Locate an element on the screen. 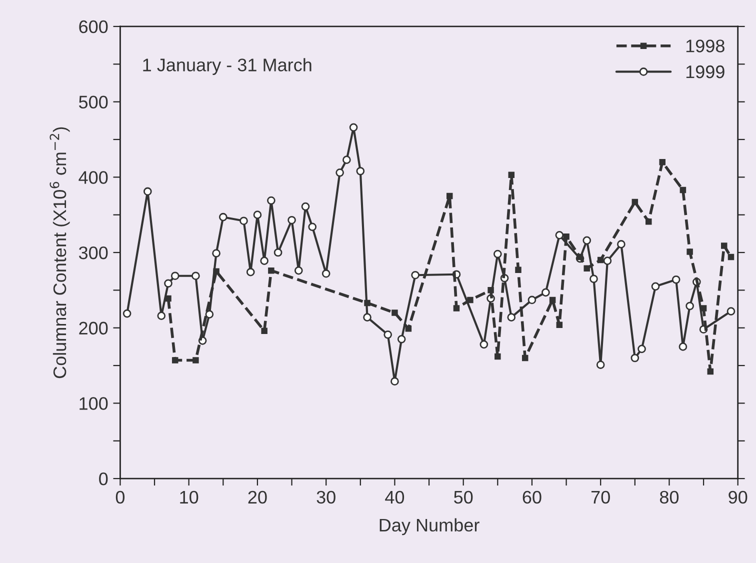 This screenshot has height=563, width=756. x-tick-label: 0 is located at coordinates (120, 497).